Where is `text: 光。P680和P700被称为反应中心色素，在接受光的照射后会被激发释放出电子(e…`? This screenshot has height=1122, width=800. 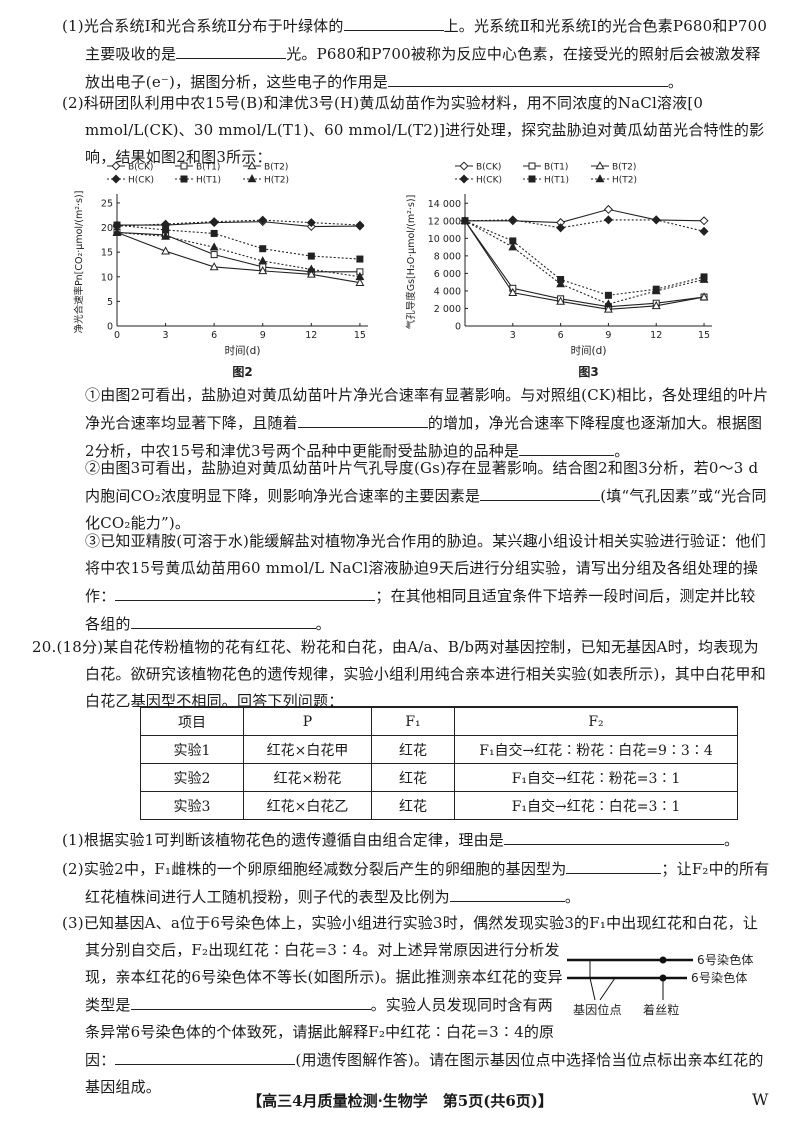
text: 光。P680和P700被称为反应中心色素，在接受光的照射后会被激发释放出电子(e… is located at coordinates (423, 68).